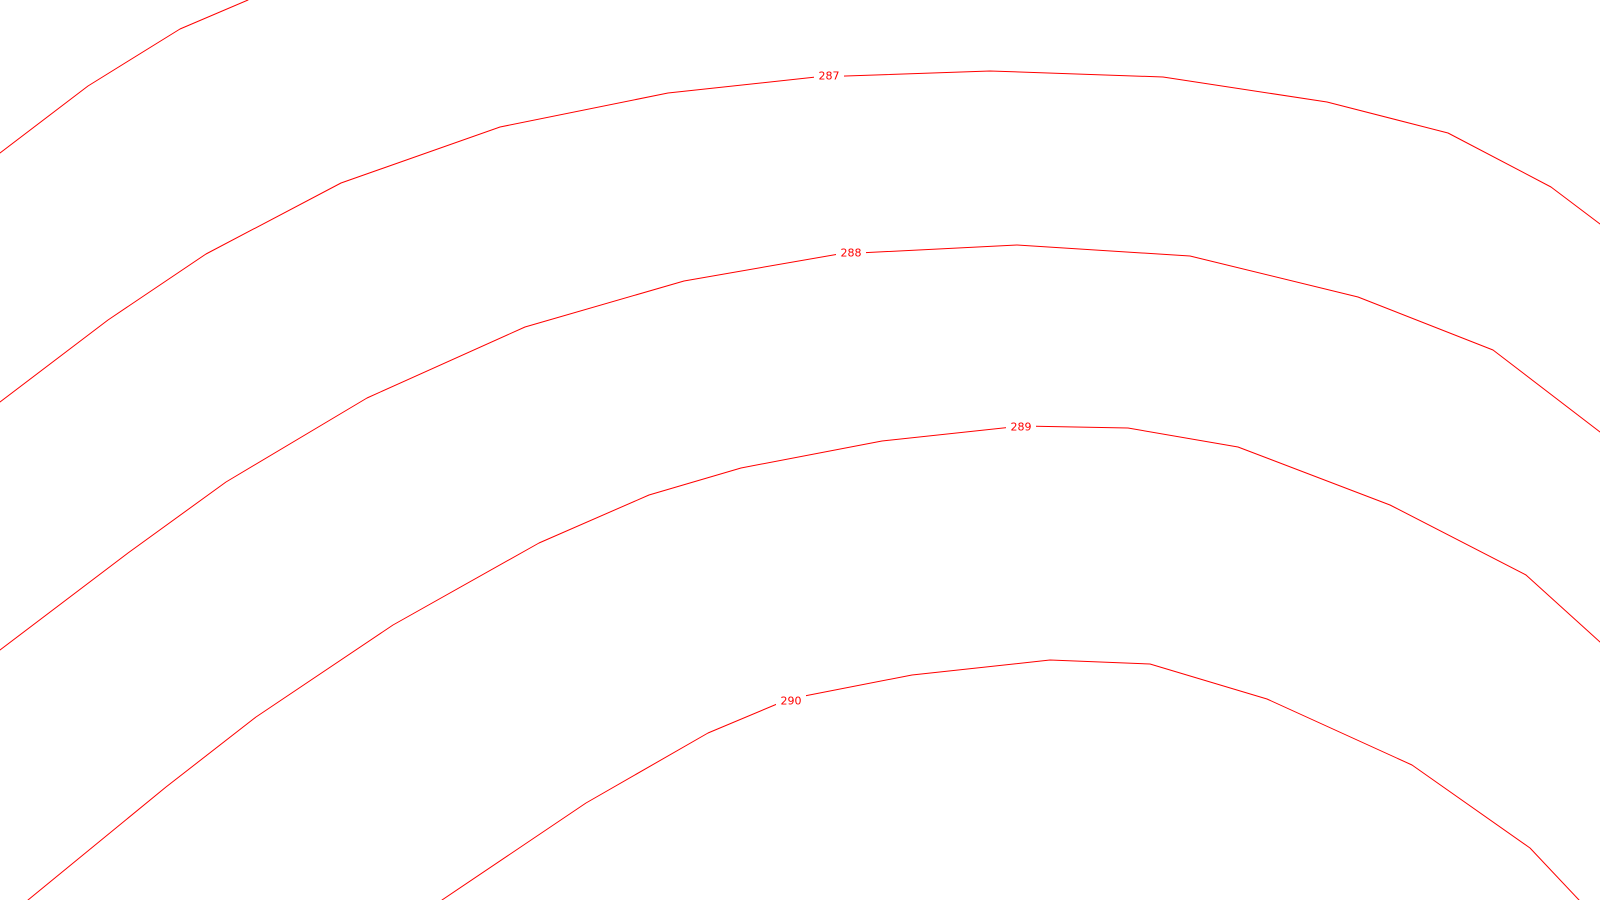  I want to click on contour-label-288: 288, so click(851, 253).